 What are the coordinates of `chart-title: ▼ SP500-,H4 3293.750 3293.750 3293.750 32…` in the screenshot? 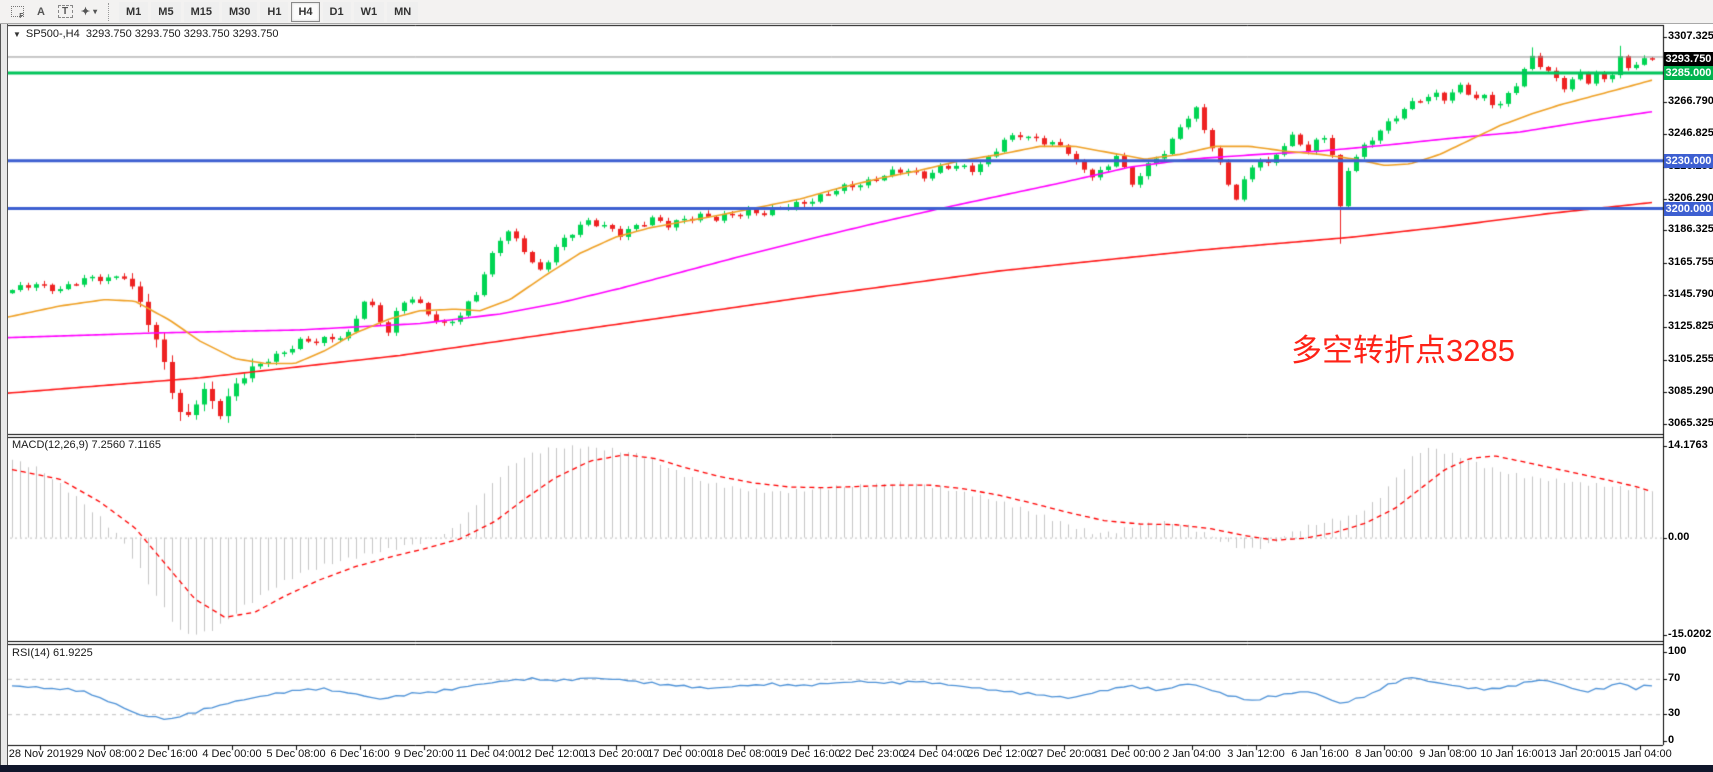 It's located at (146, 34).